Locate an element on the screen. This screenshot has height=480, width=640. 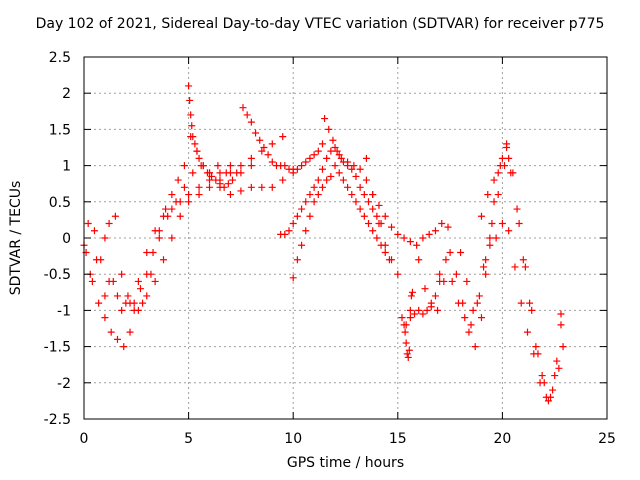
y-tick-label: 2 is located at coordinates (66, 94).